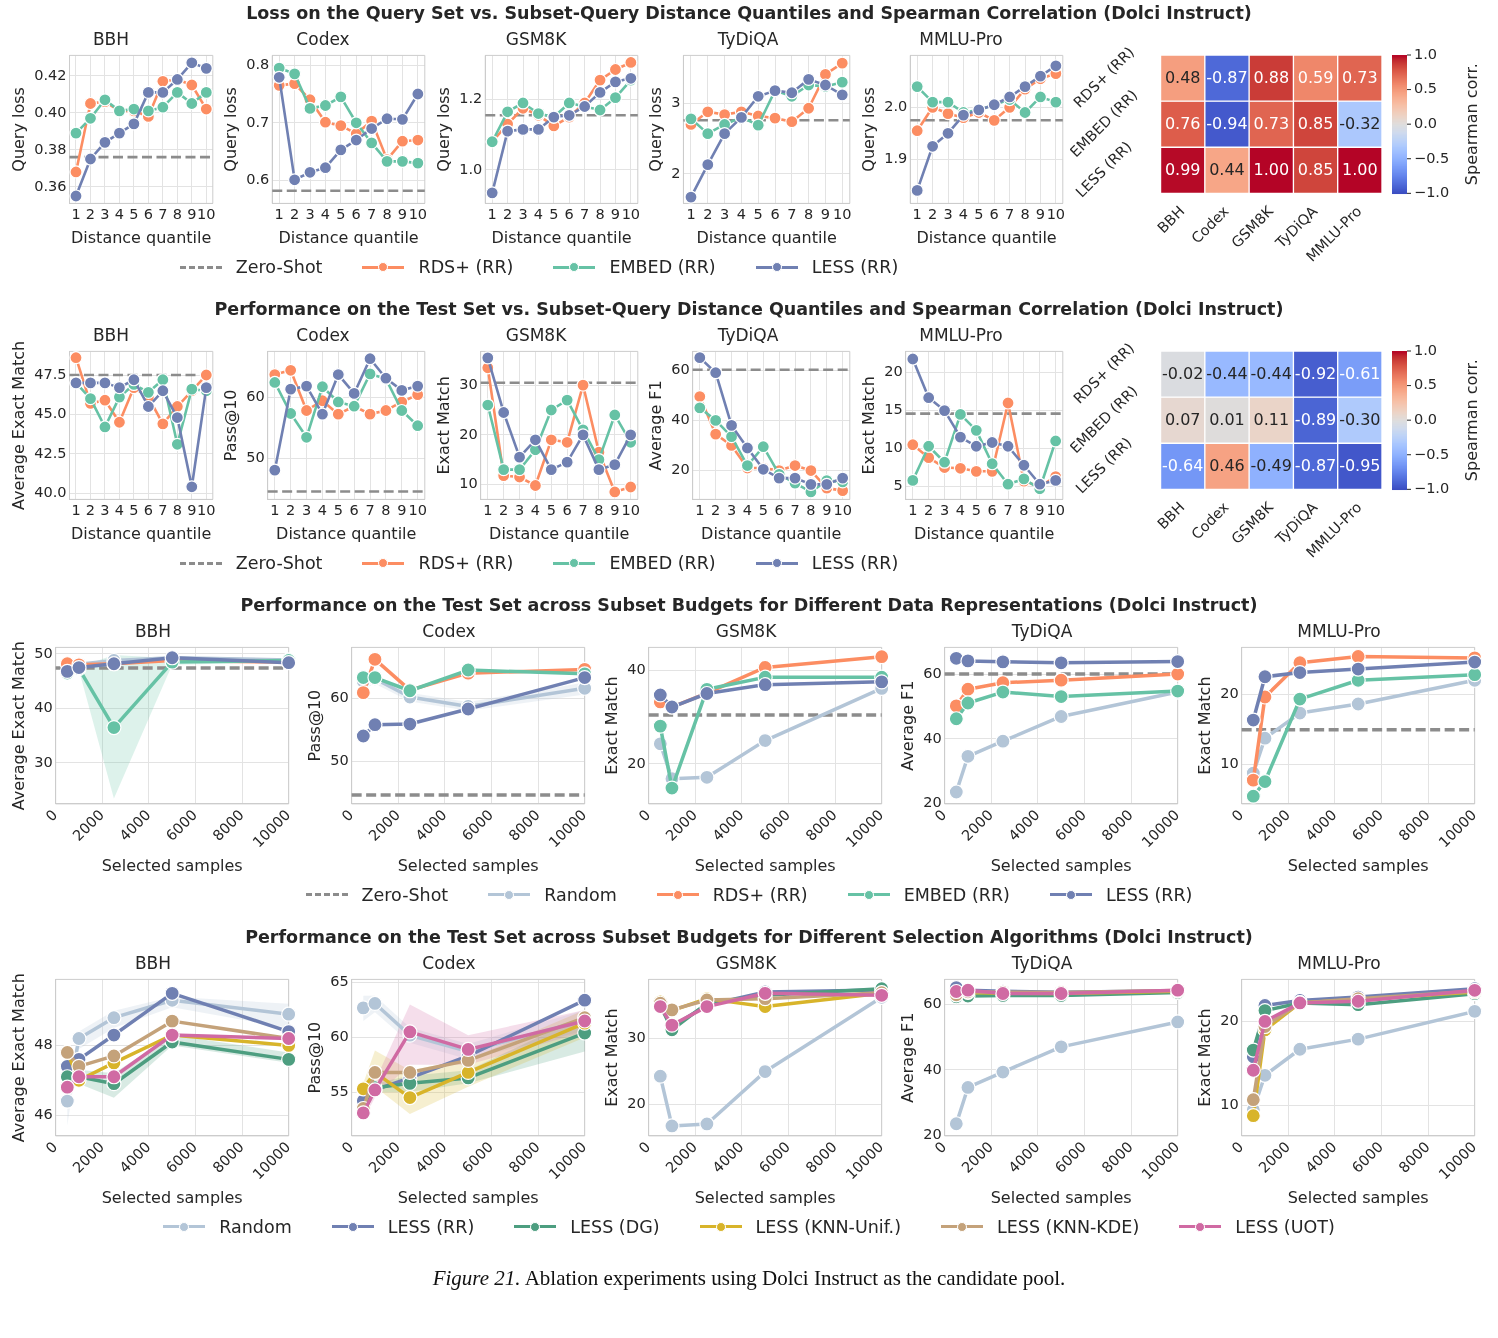 The image size is (1498, 1338). What do you see at coordinates (1360, 78) in the screenshot?
I see `data-label: 0.73` at bounding box center [1360, 78].